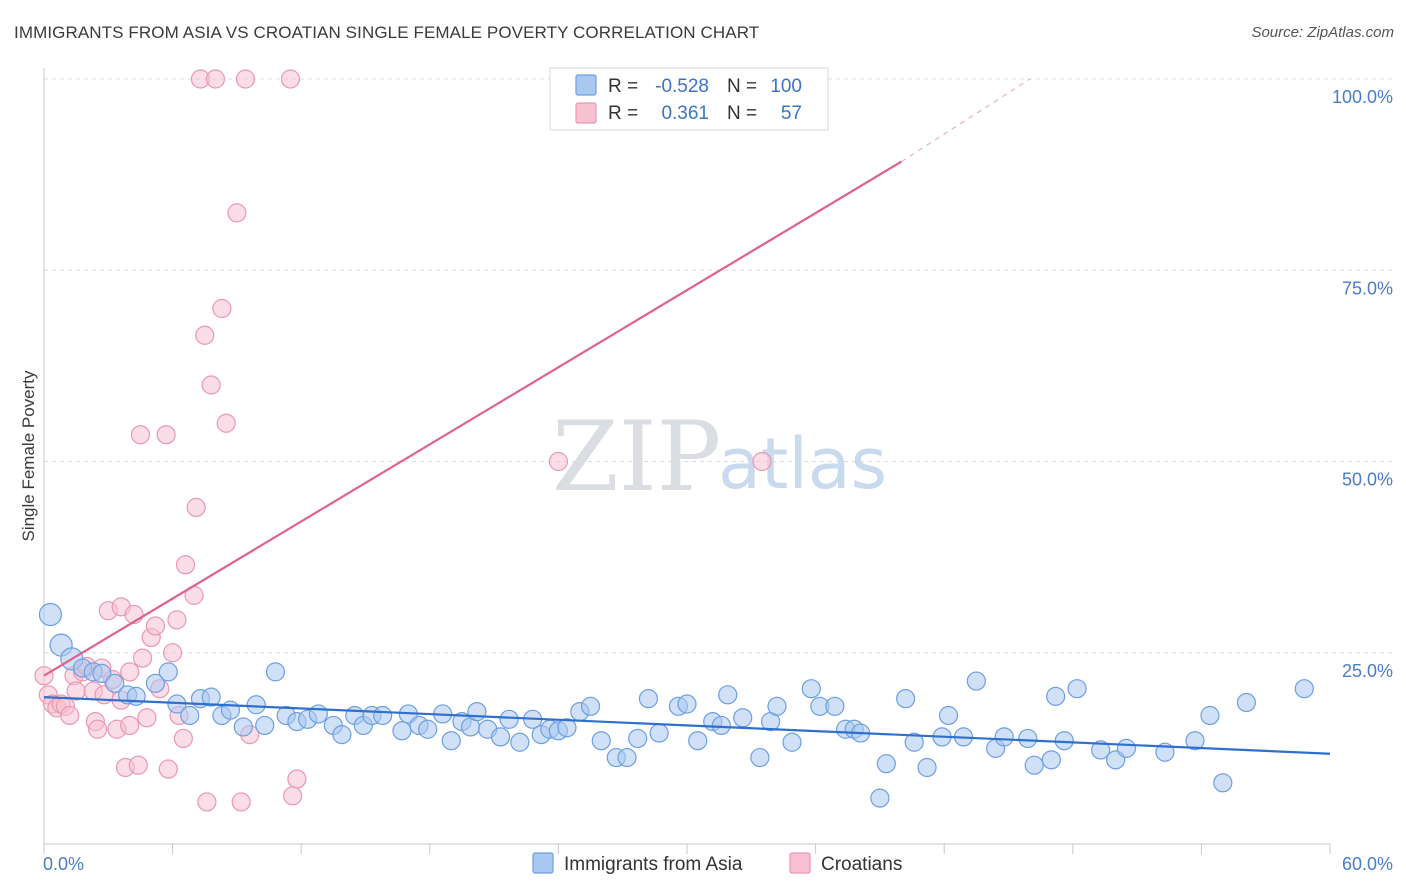 The width and height of the screenshot is (1406, 892). What do you see at coordinates (653, 864) in the screenshot?
I see `bottom-legend-label-asia: Immigrants from Asia` at bounding box center [653, 864].